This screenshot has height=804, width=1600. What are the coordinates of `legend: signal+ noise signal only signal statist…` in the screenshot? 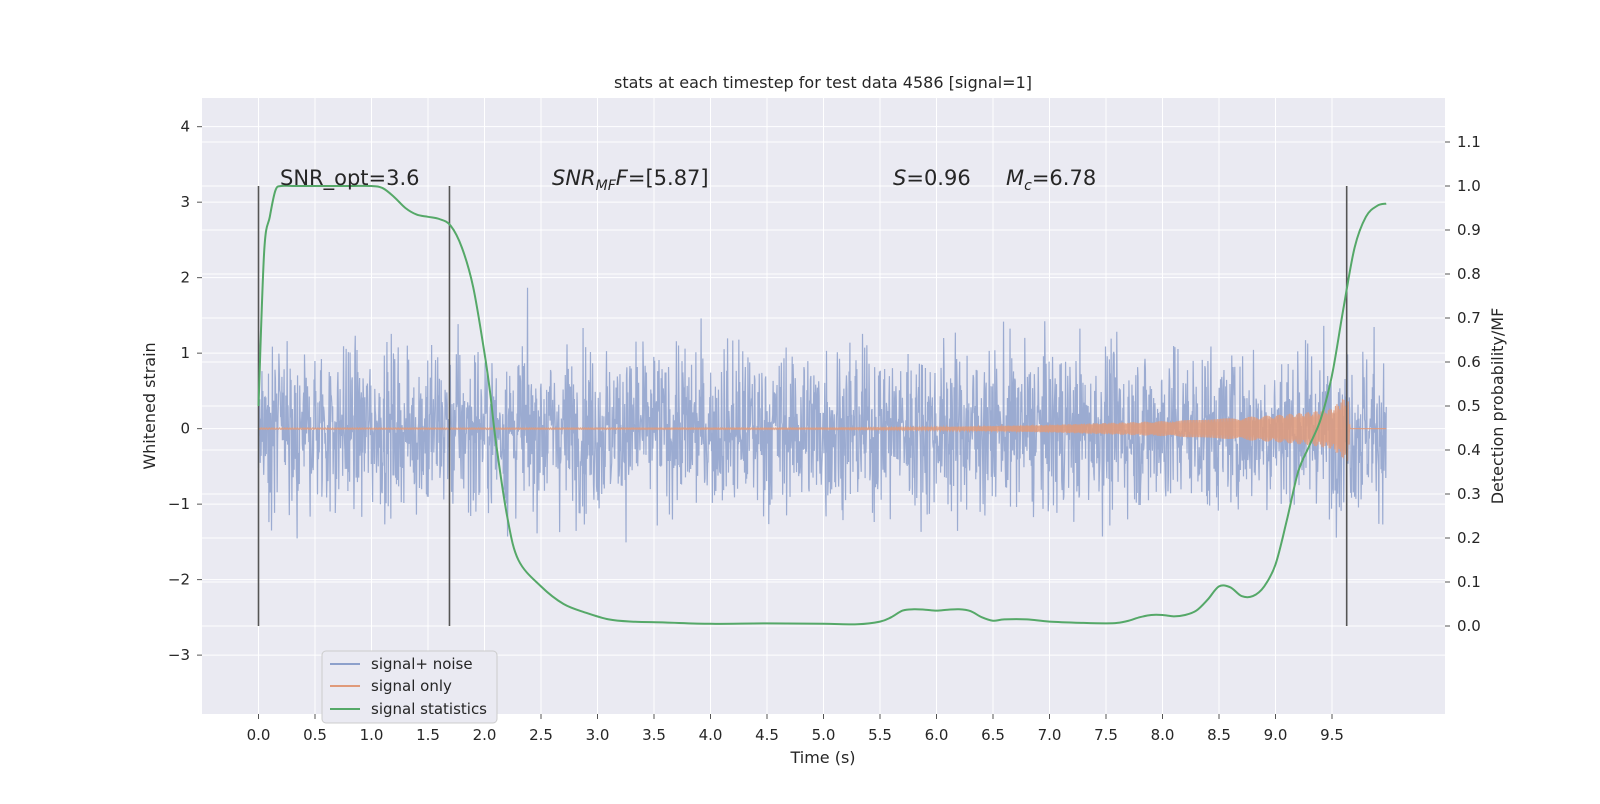 It's located at (409, 687).